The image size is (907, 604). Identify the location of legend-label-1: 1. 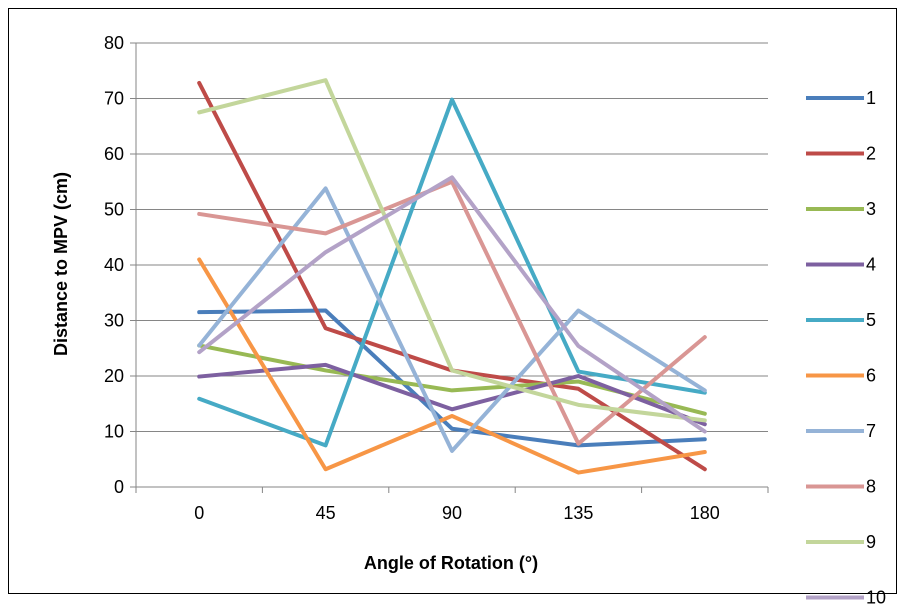
(871, 98).